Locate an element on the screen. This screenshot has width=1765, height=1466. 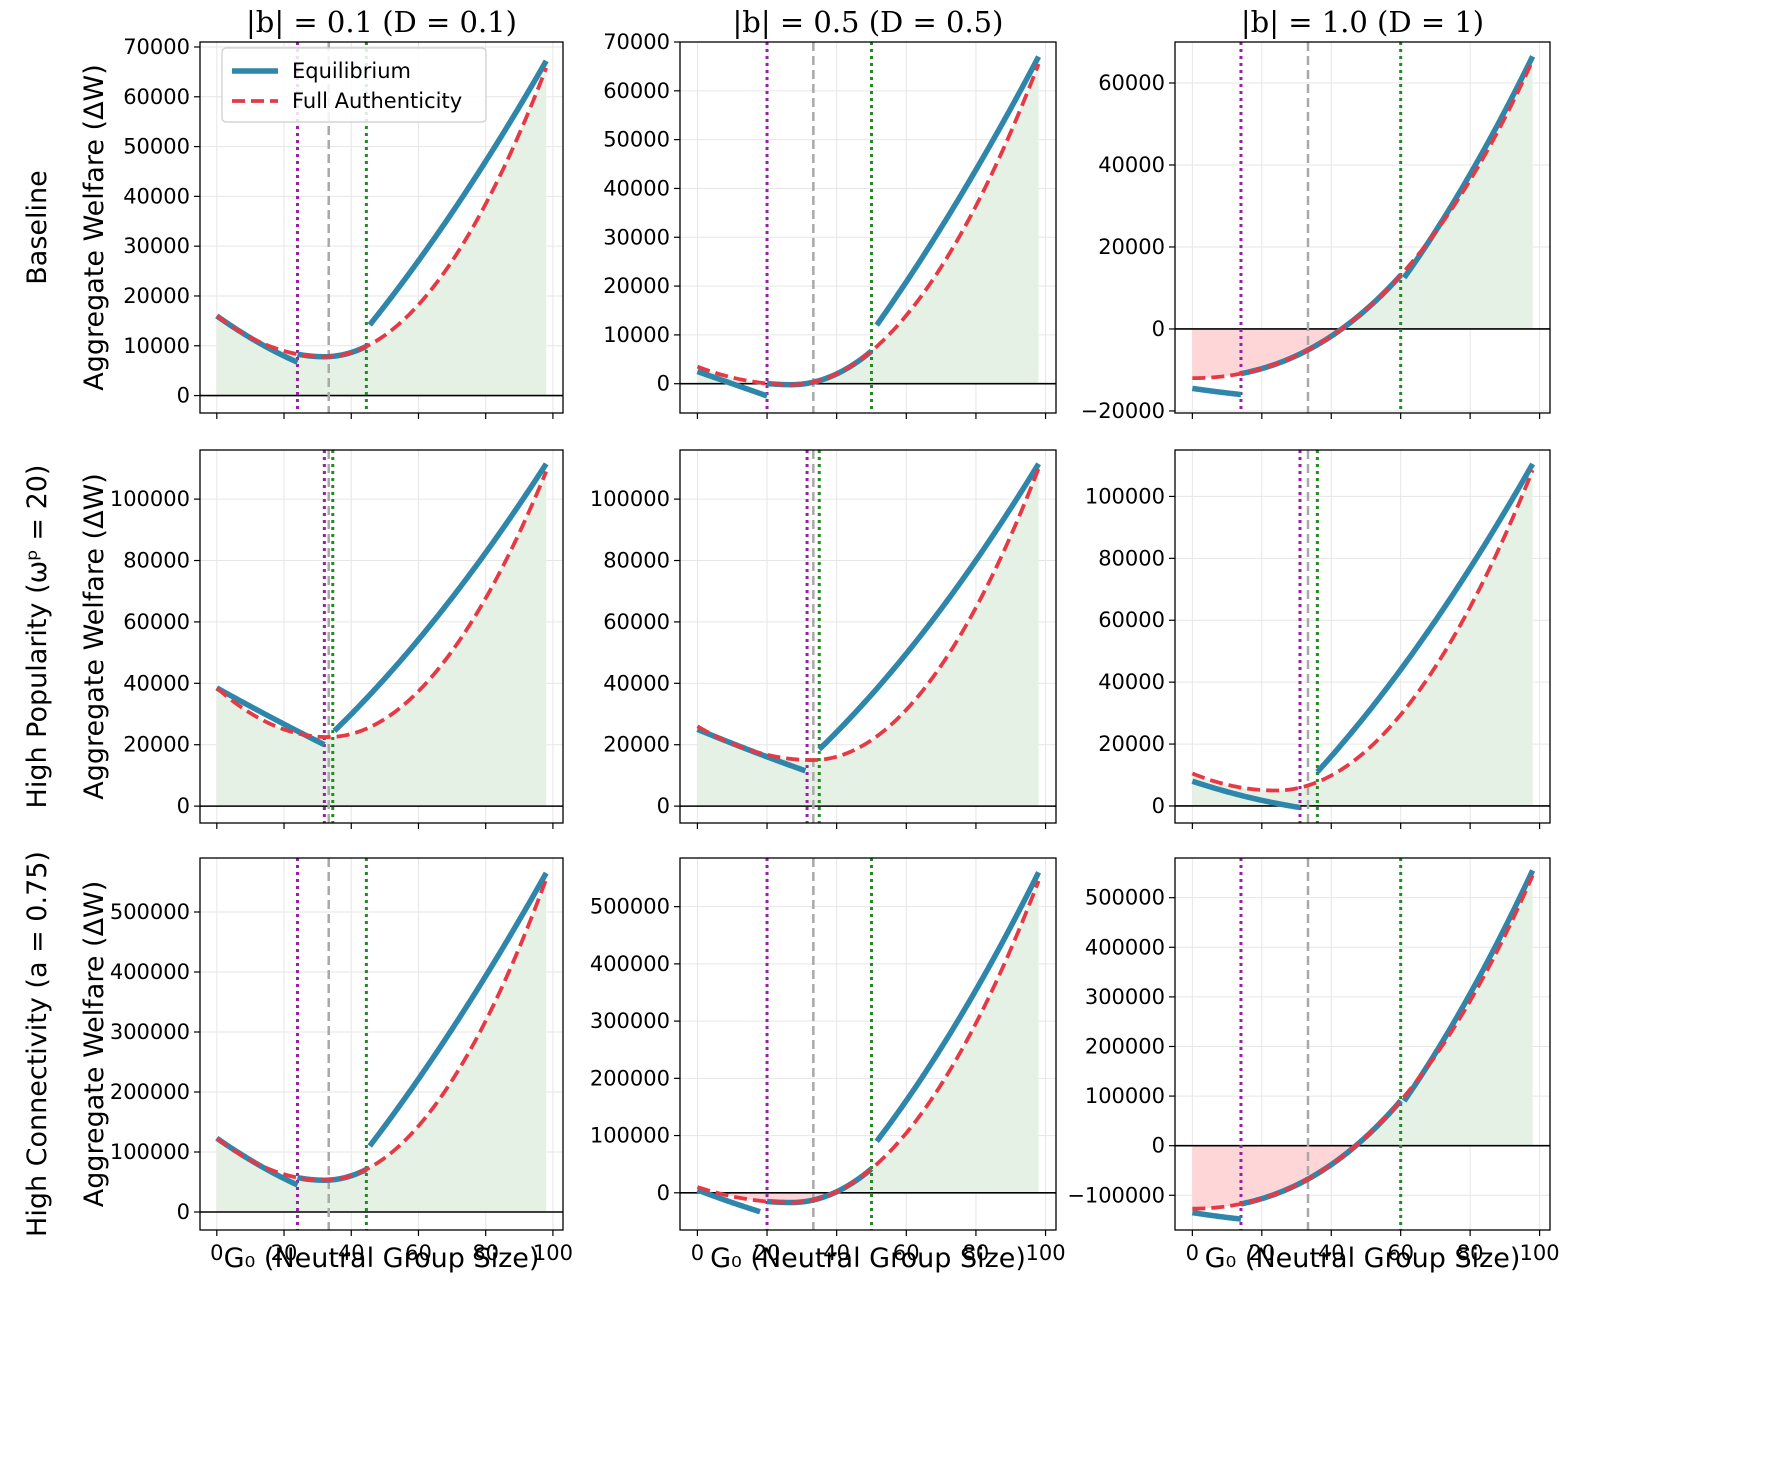
panel-r2-c3: 0 20000 40000 60000 80000 100000 is located at coordinates (1318, 639).